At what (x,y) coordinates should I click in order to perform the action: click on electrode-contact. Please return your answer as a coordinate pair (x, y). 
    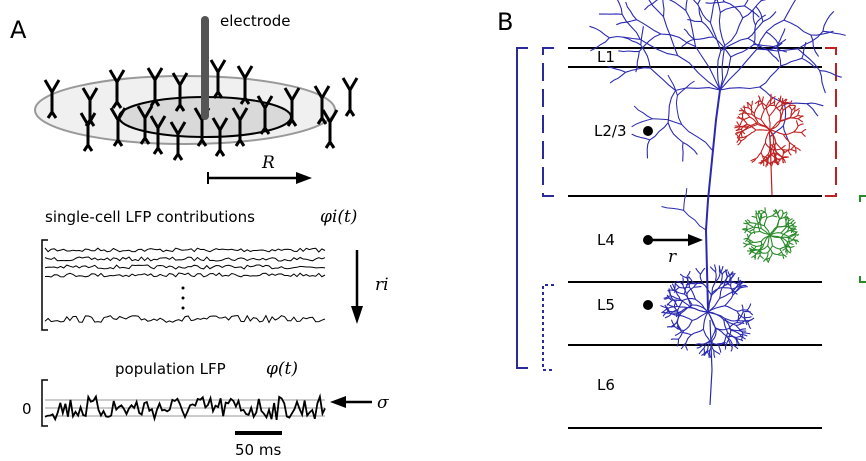
    Looking at the image, I should click on (648, 305).